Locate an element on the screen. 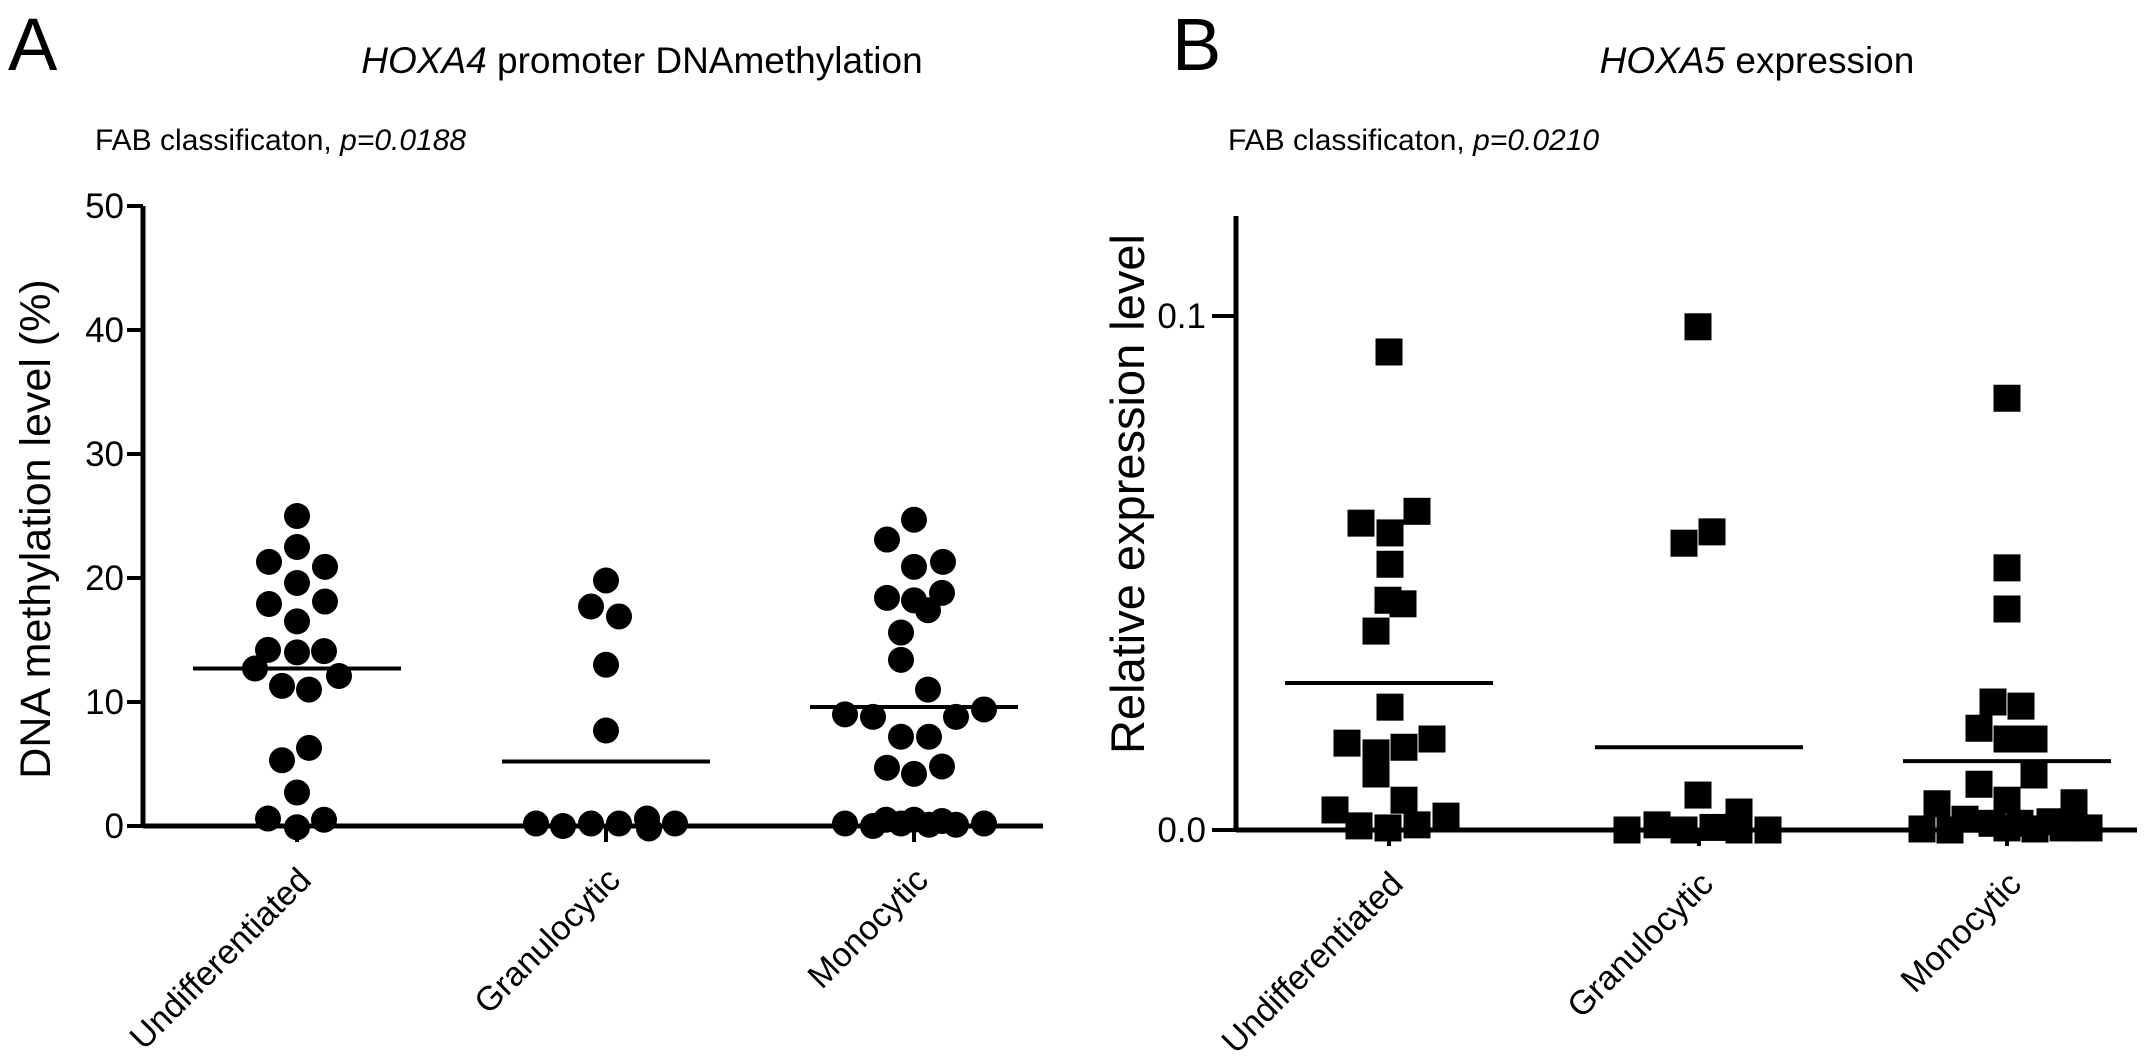  panel-title: HOXA4 promoter DNAmethylation is located at coordinates (641, 60).